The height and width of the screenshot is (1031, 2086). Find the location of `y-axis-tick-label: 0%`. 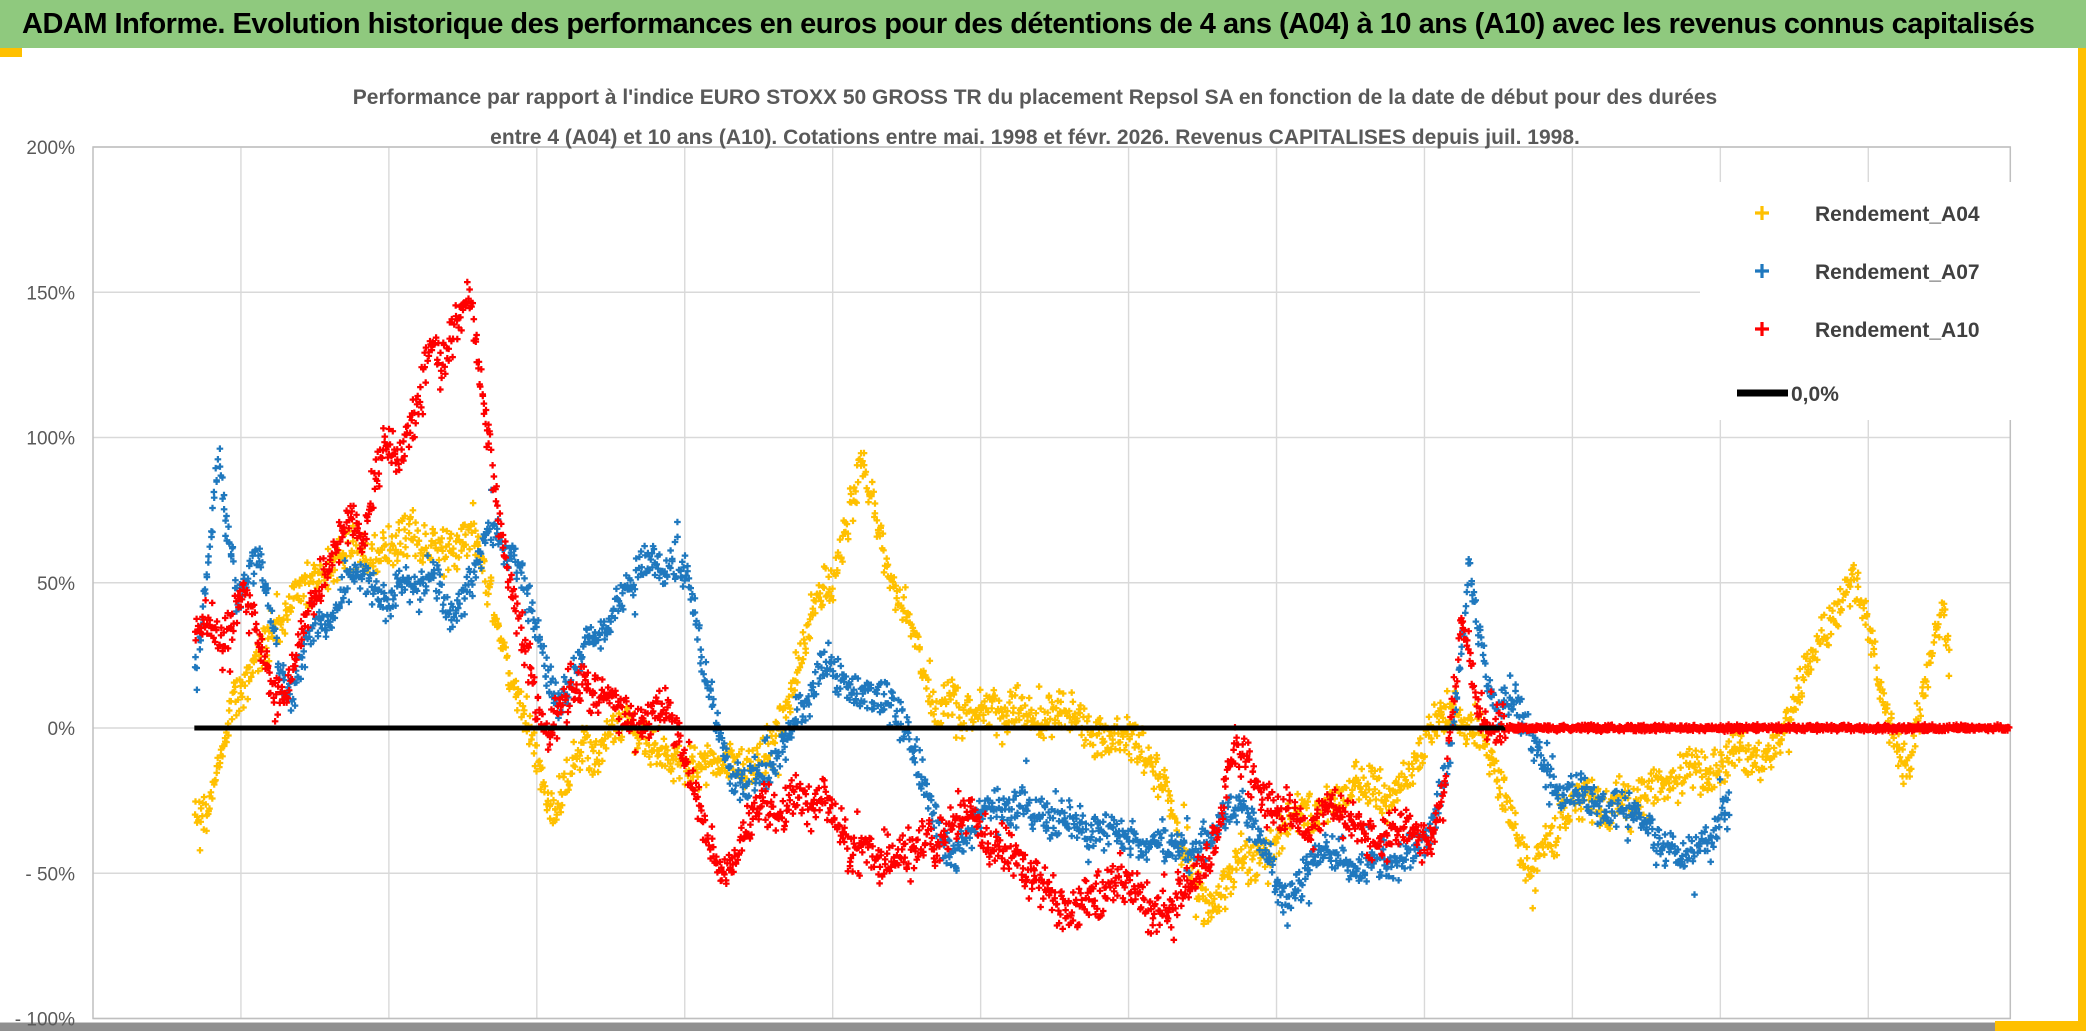

y-axis-tick-label: 0% is located at coordinates (62, 729).